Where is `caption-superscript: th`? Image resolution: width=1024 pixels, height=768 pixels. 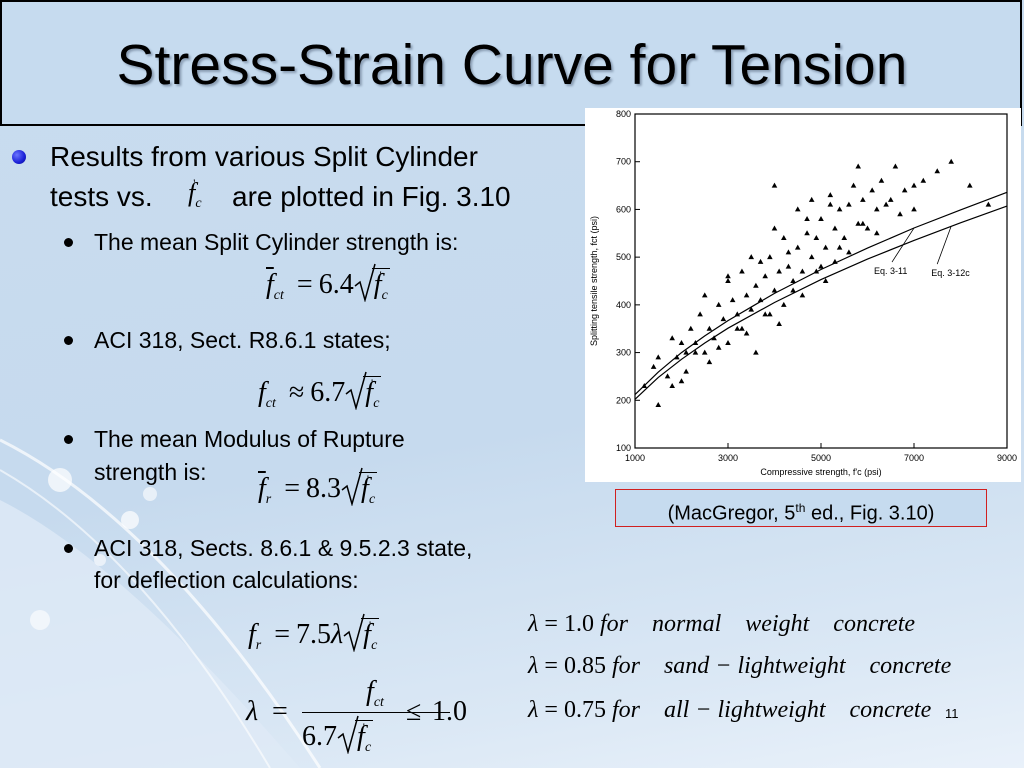 caption-superscript: th is located at coordinates (800, 508).